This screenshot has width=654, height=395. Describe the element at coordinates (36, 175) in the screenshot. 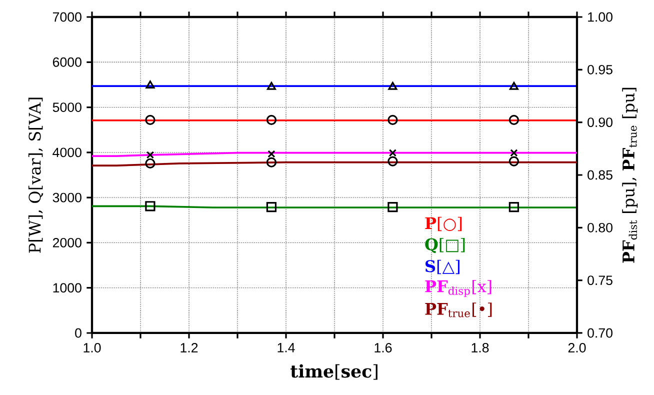

I see `y-axis-title: P[W], Q[var], S[VA]` at that location.